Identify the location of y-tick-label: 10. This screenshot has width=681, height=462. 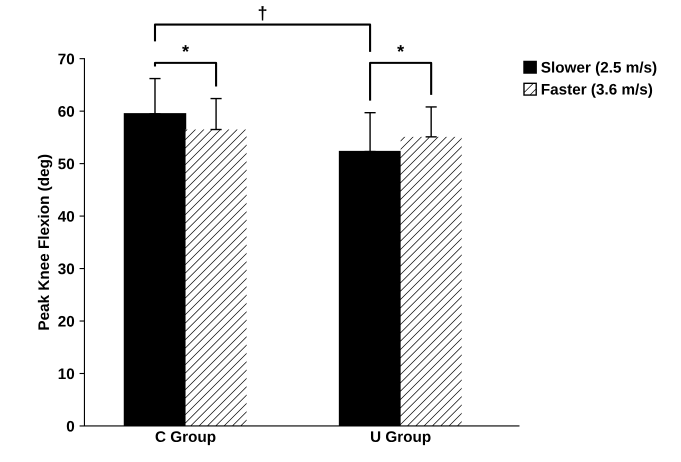
(66, 374).